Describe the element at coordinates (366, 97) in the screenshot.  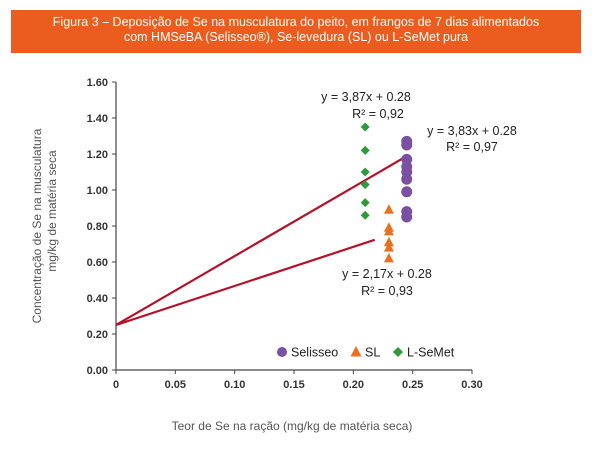
I see `equation-l-semet: y = 3,87x + 0.28` at that location.